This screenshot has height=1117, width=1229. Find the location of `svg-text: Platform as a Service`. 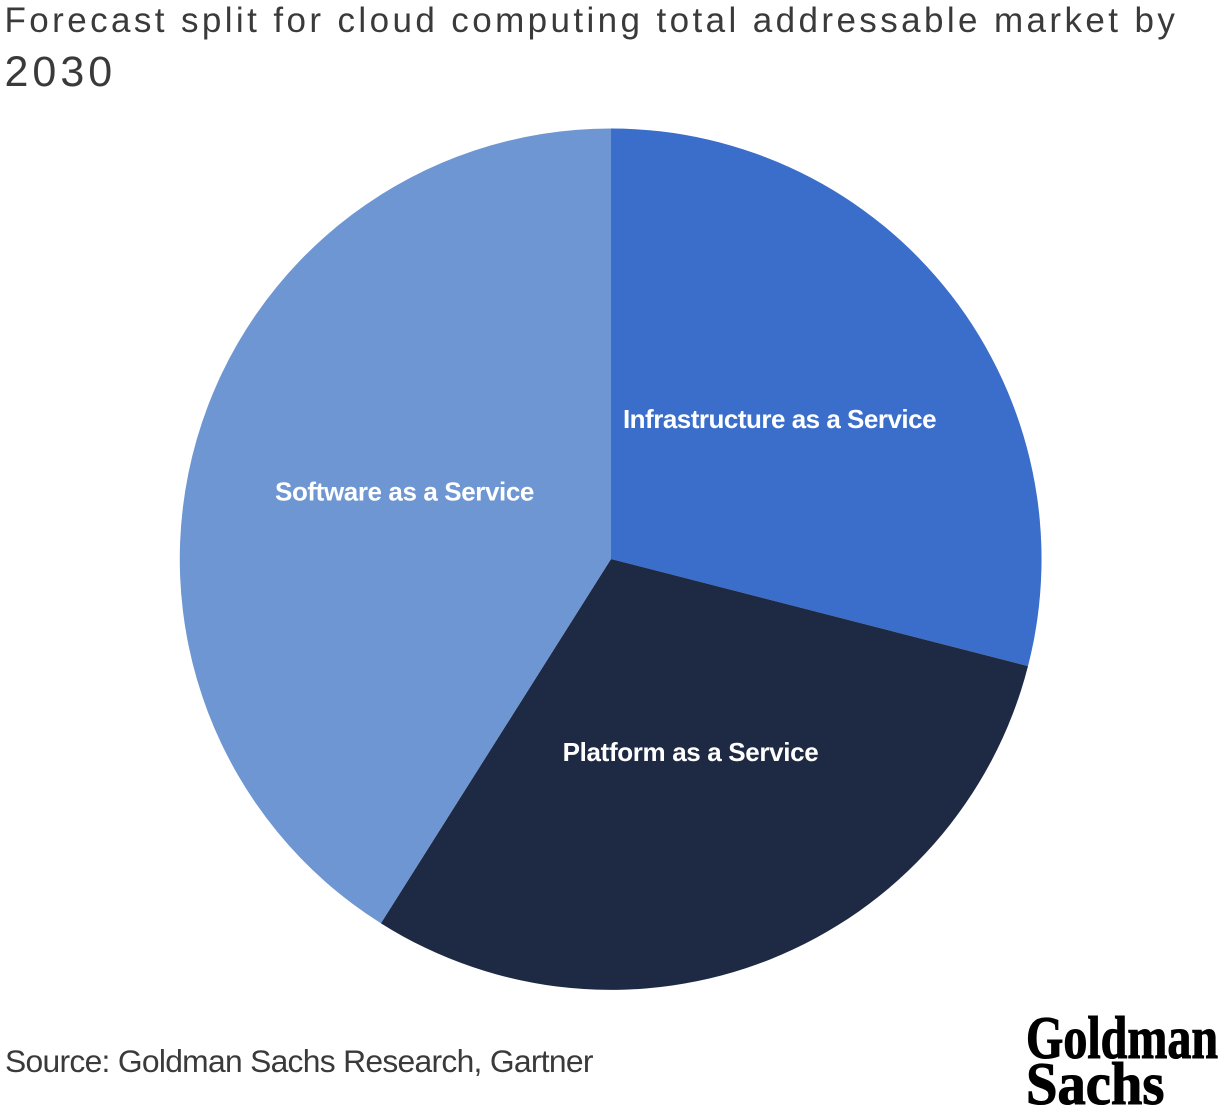

svg-text: Platform as a Service is located at coordinates (691, 752).